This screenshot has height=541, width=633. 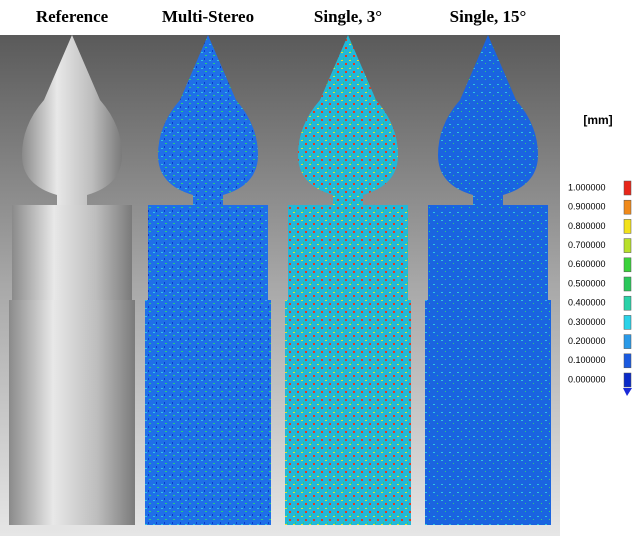 What do you see at coordinates (627, 392) in the screenshot?
I see `colorbar-arrow` at bounding box center [627, 392].